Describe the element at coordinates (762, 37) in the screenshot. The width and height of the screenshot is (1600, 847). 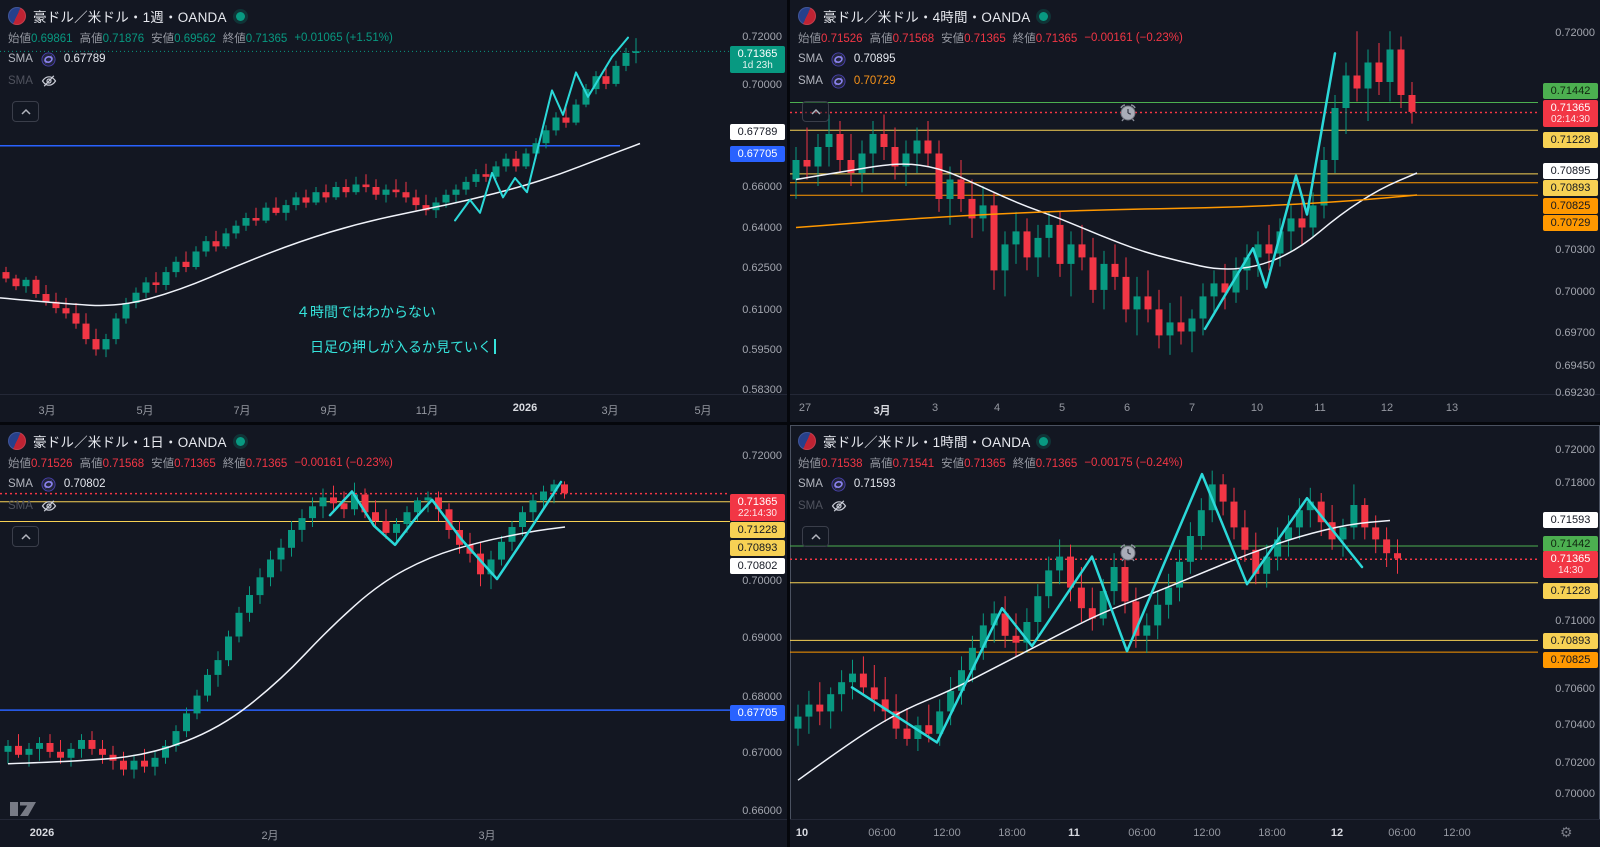
I see `price-tick: 0.72000` at that location.